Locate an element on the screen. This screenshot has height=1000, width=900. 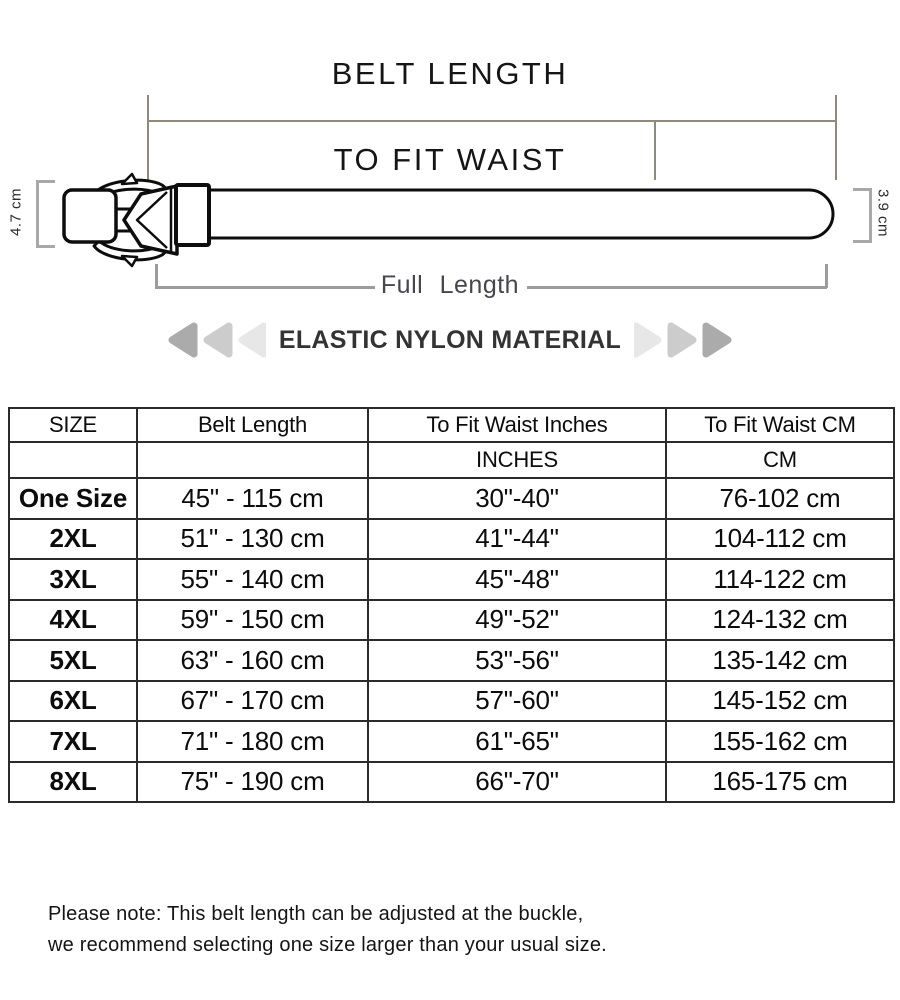
size-cell: 2XL is located at coordinates (73, 538).